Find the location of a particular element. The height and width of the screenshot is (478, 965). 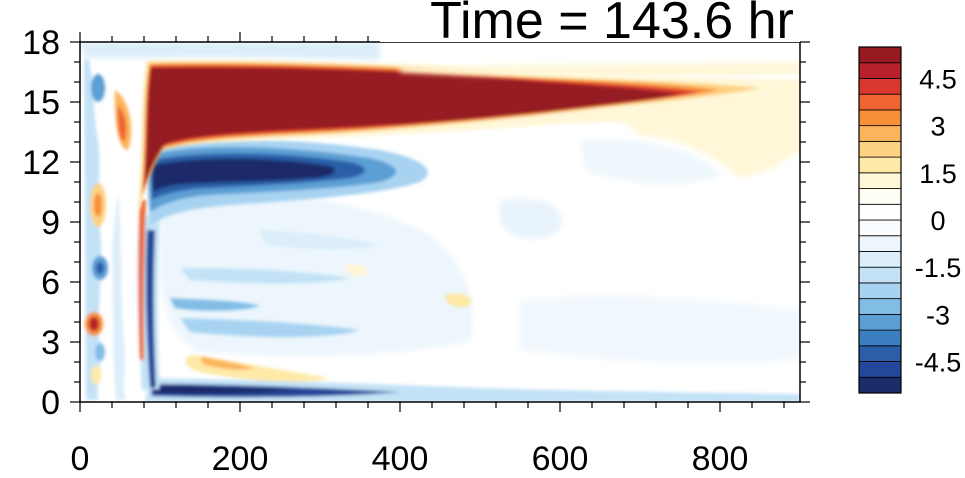

contour-faint-blue-region-mid is located at coordinates (316, 265).